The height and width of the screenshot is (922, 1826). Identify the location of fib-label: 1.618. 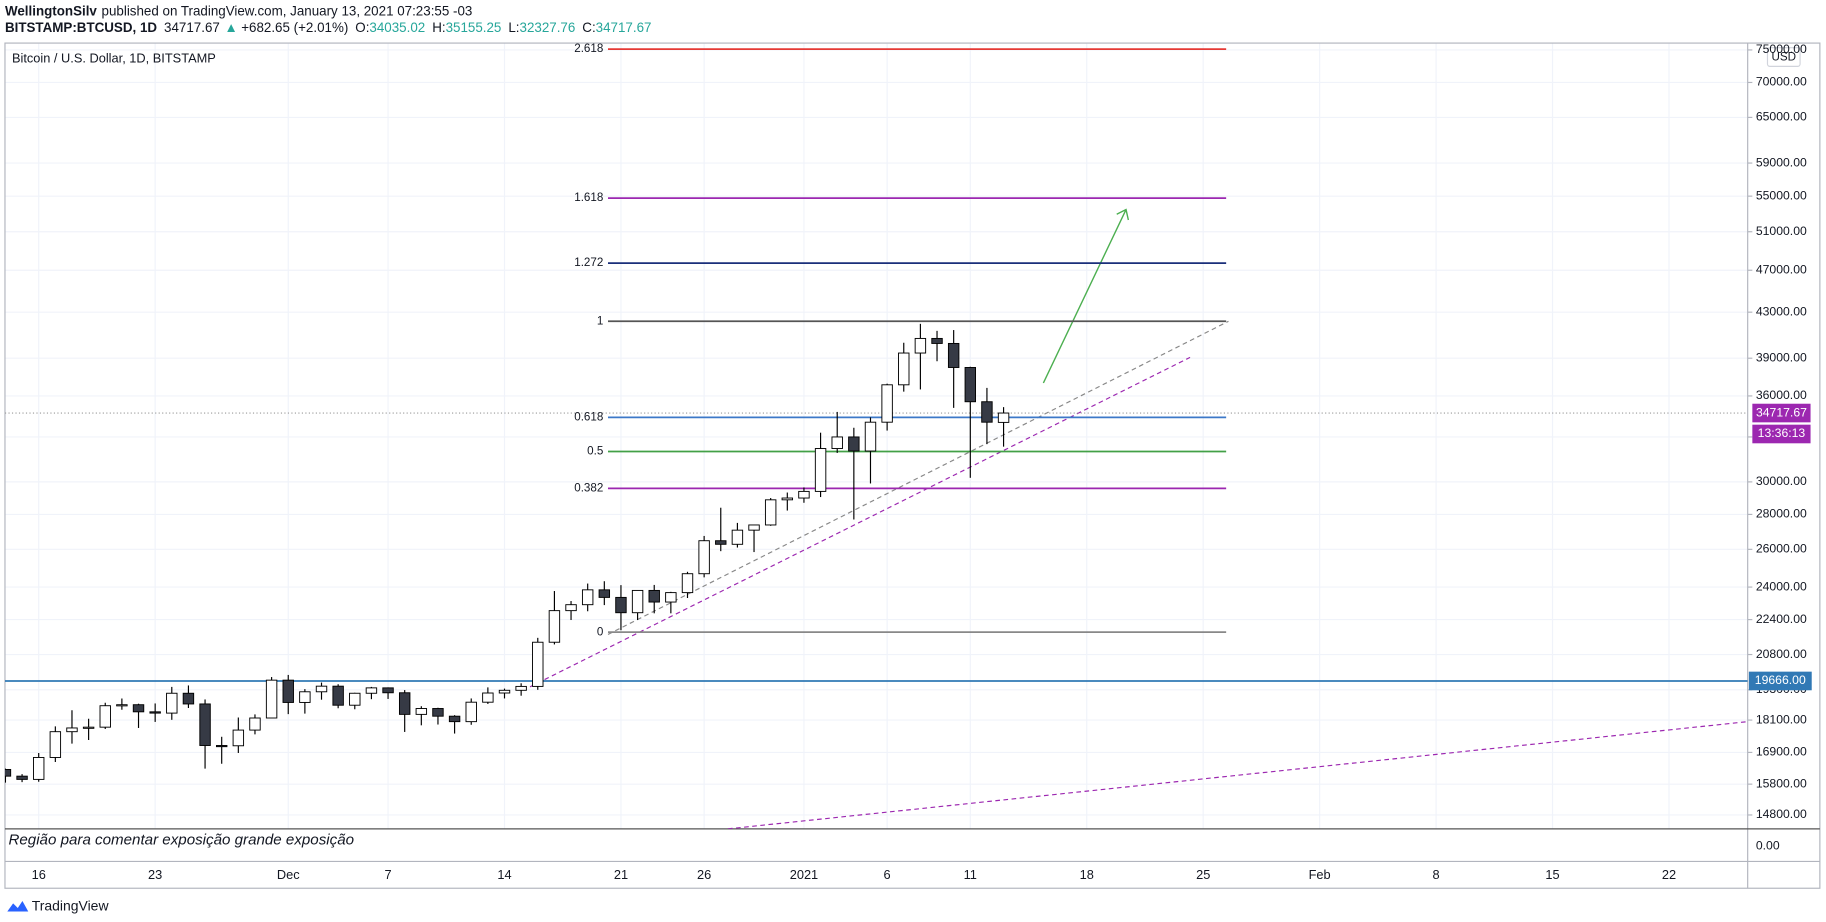
(588, 197).